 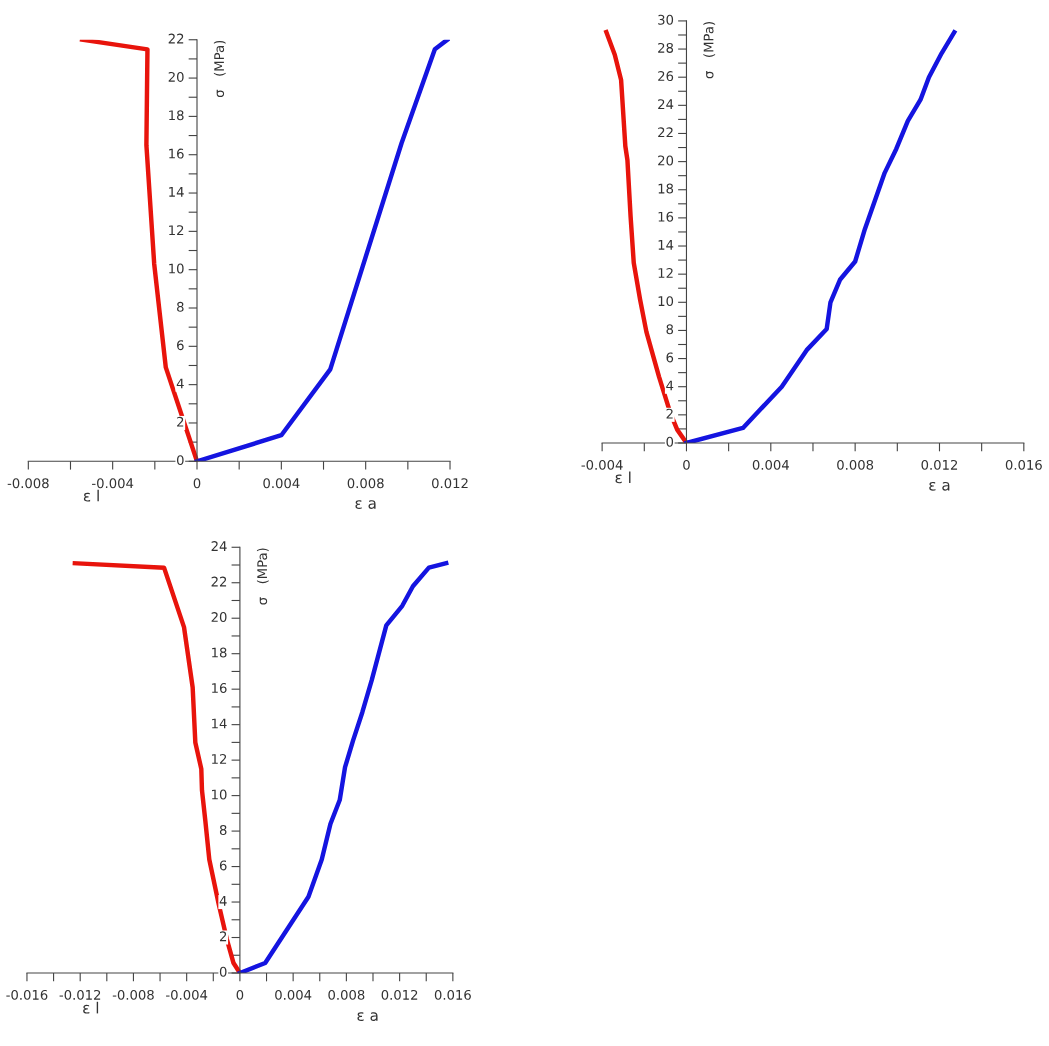 What do you see at coordinates (80, 994) in the screenshot?
I see `x-tick-label: -0.012` at bounding box center [80, 994].